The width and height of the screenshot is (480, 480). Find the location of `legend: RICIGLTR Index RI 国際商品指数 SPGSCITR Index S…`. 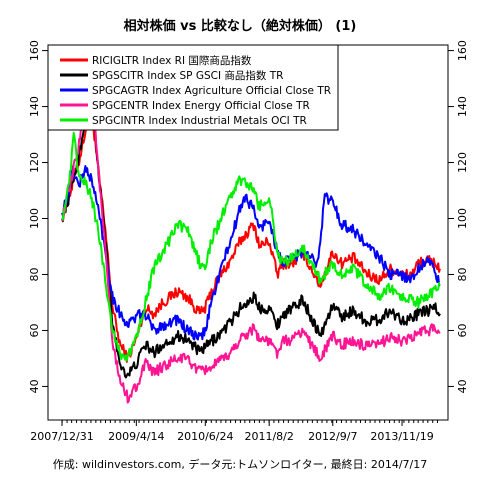

legend: RICIGLTR Index RI 国際商品指数 SPGSCITR Index S… is located at coordinates (193, 87).